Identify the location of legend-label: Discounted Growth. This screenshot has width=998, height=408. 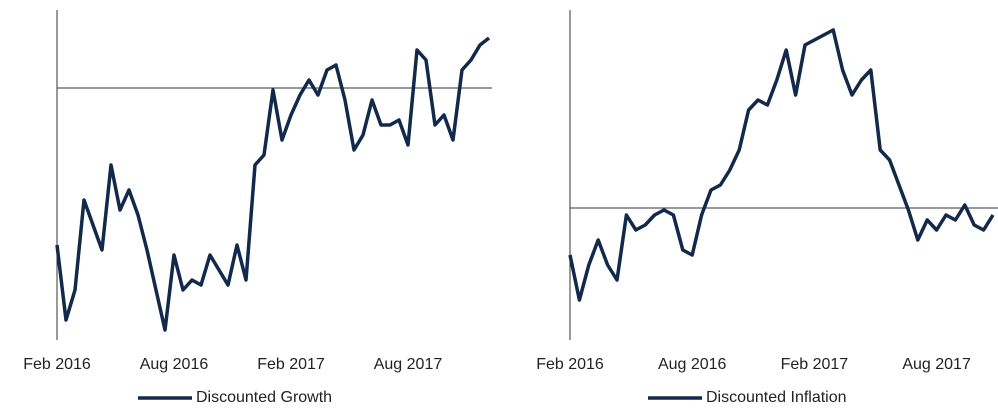
(264, 397).